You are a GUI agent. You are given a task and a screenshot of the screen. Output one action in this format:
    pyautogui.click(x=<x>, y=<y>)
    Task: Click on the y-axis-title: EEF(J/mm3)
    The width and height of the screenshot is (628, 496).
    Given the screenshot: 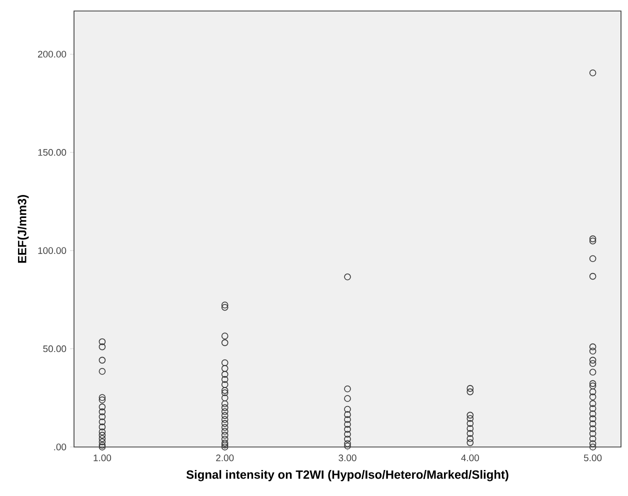 What is the action you would take?
    pyautogui.click(x=23, y=229)
    